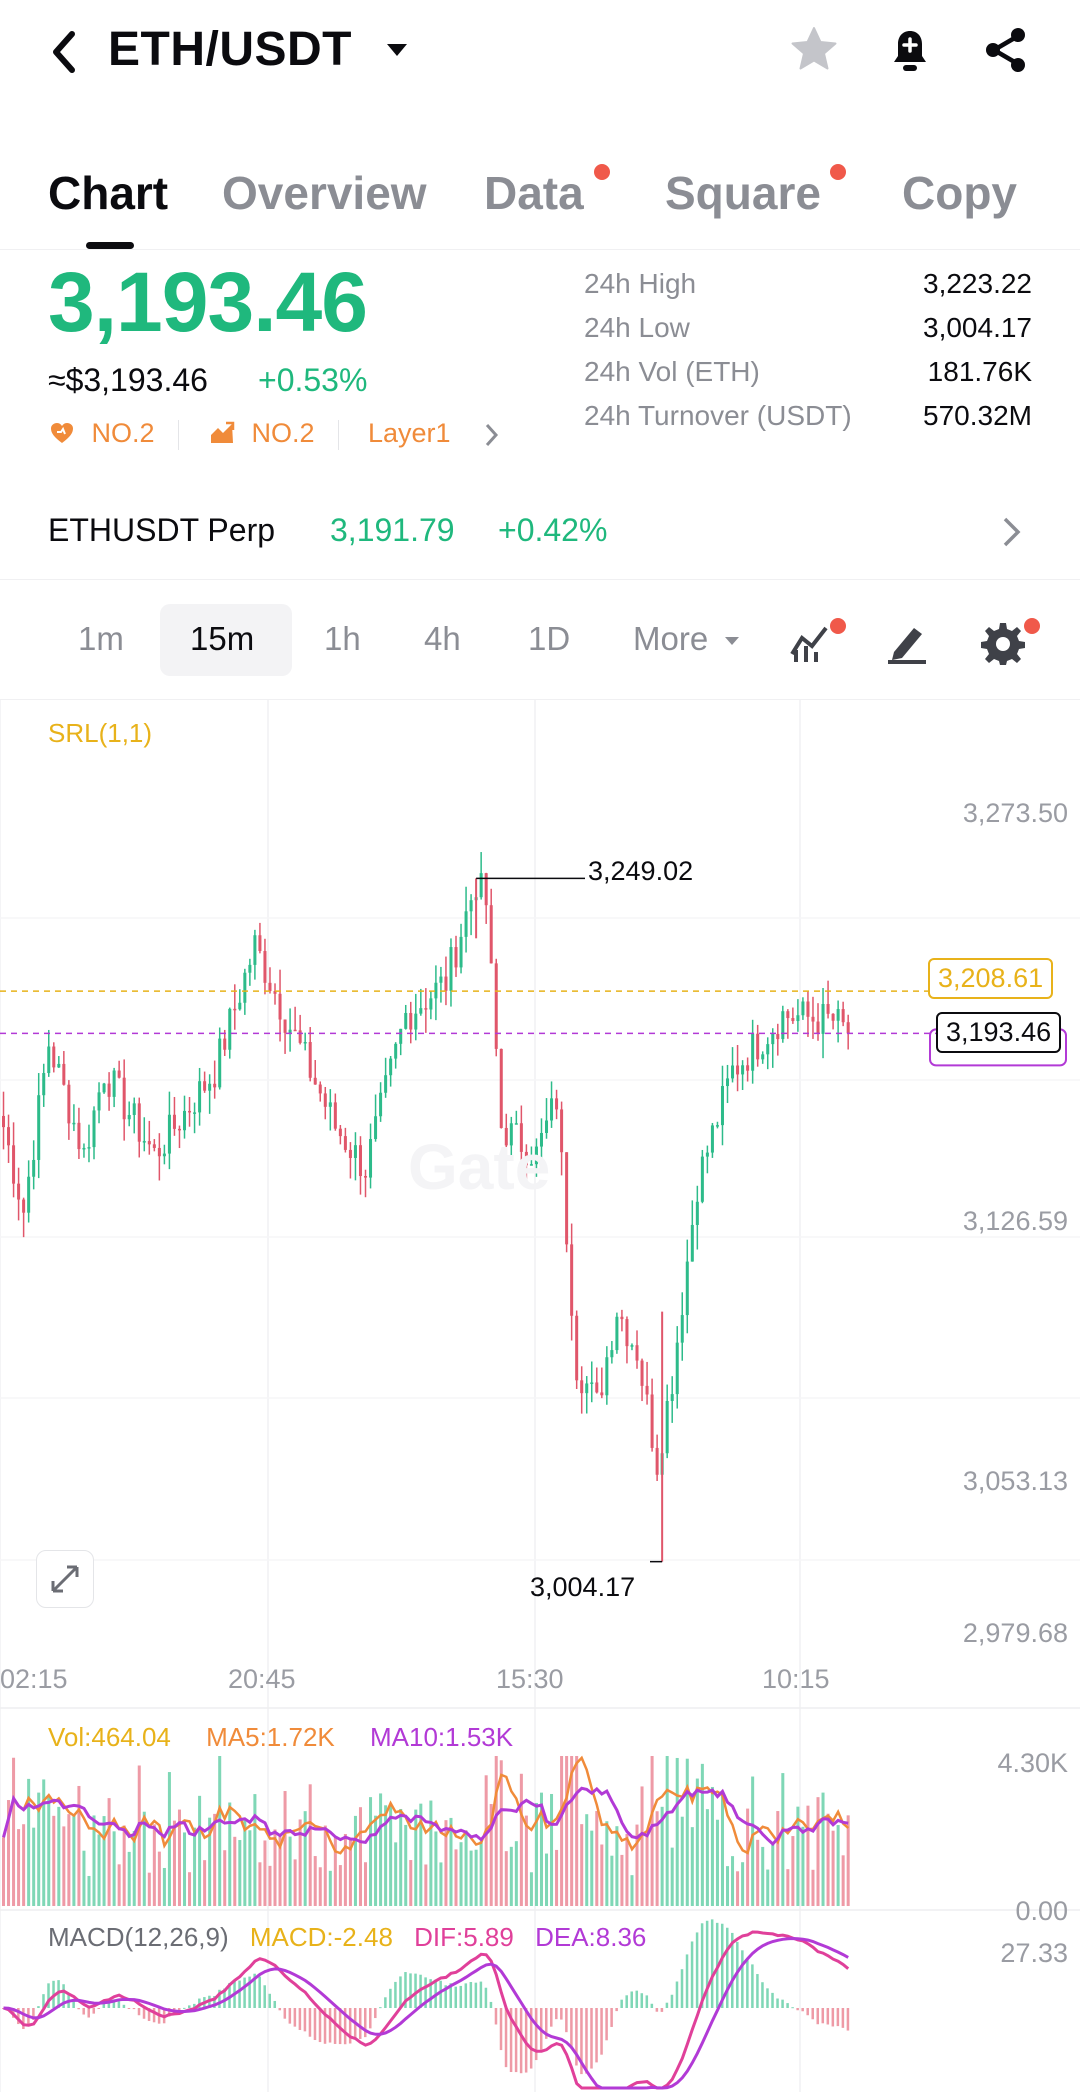 Image resolution: width=1080 pixels, height=2092 pixels. Describe the element at coordinates (1006, 50) in the screenshot. I see `share-icon` at that location.